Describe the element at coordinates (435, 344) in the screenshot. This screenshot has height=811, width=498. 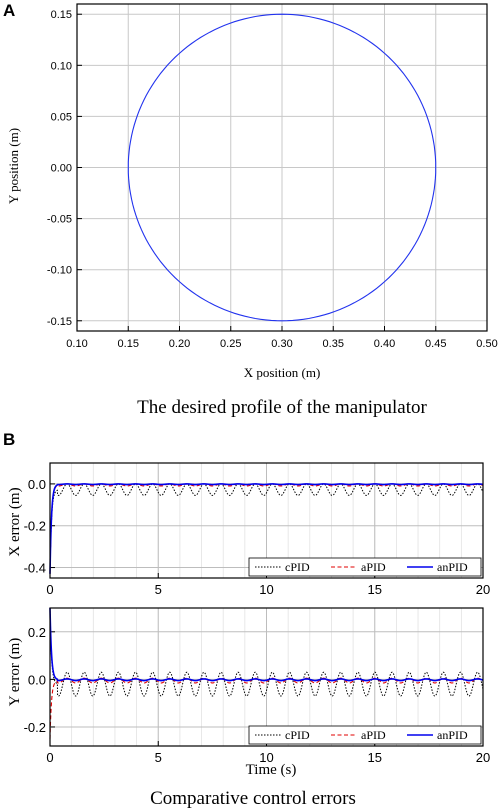
I see `x-tick-label: 0.45` at that location.